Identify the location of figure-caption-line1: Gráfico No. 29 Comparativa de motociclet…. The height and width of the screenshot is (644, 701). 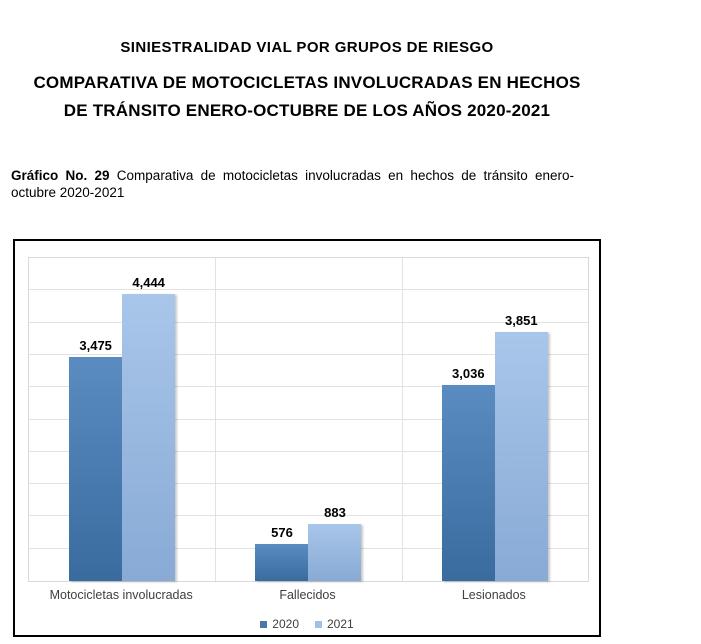
(307, 175).